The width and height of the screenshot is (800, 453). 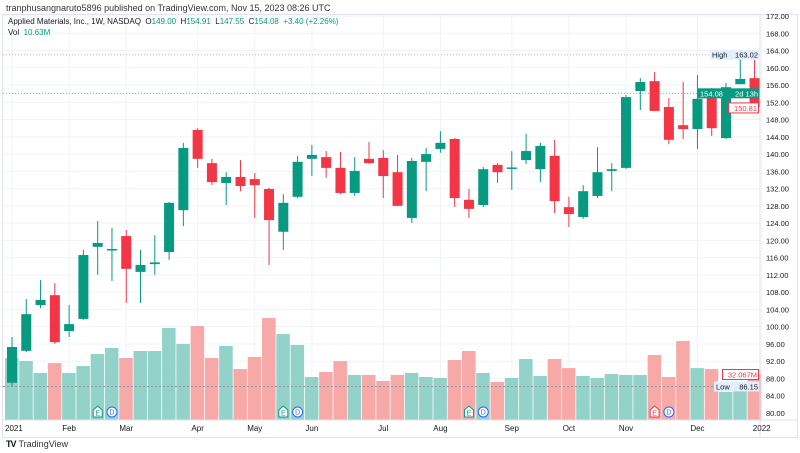 What do you see at coordinates (69, 428) in the screenshot?
I see `time-tick-label: Feb` at bounding box center [69, 428].